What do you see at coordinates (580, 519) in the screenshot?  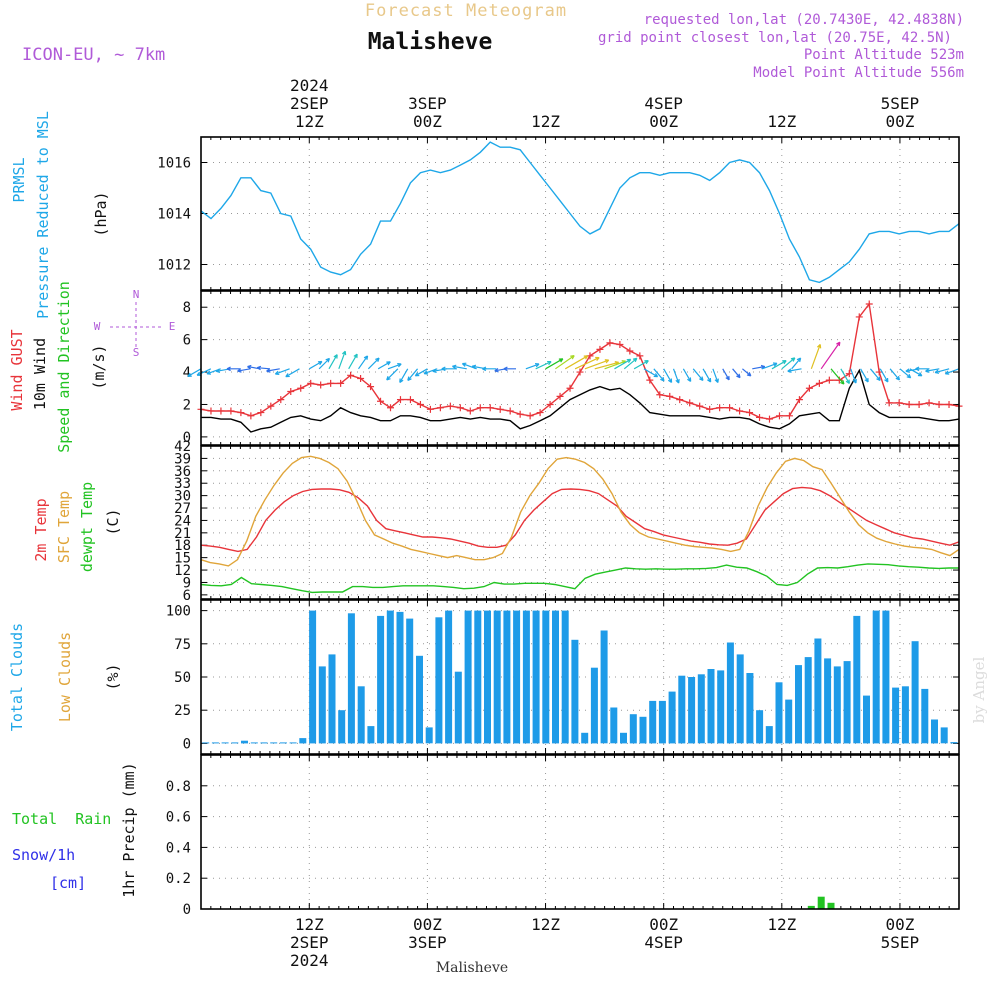 I see `series-line-2m-temp` at bounding box center [580, 519].